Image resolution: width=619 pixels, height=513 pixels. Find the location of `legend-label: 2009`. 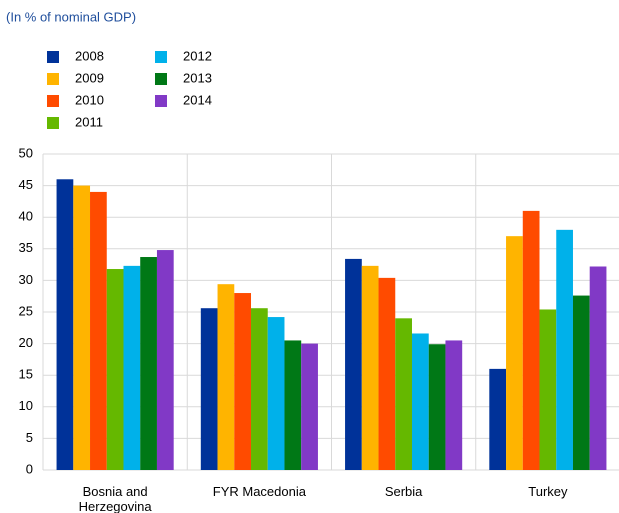

legend-label: 2009 is located at coordinates (89, 77).